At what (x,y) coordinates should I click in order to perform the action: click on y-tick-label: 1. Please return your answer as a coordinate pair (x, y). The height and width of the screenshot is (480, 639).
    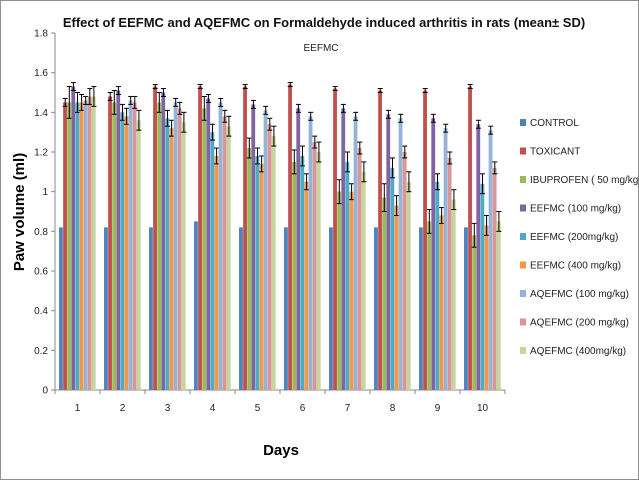
    Looking at the image, I should click on (45, 192).